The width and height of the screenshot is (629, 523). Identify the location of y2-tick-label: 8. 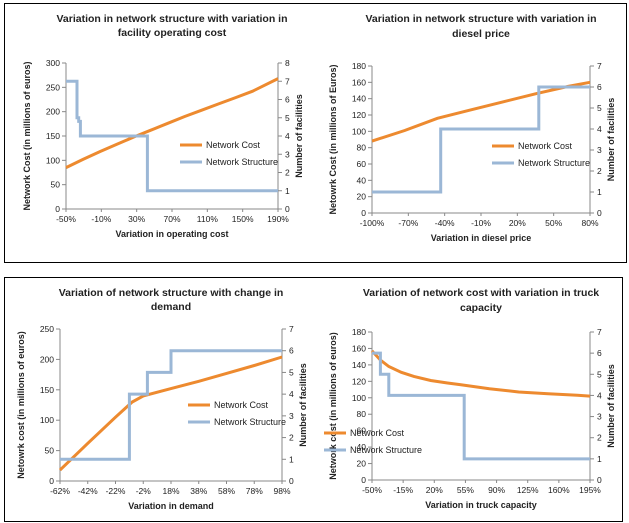
(287, 63).